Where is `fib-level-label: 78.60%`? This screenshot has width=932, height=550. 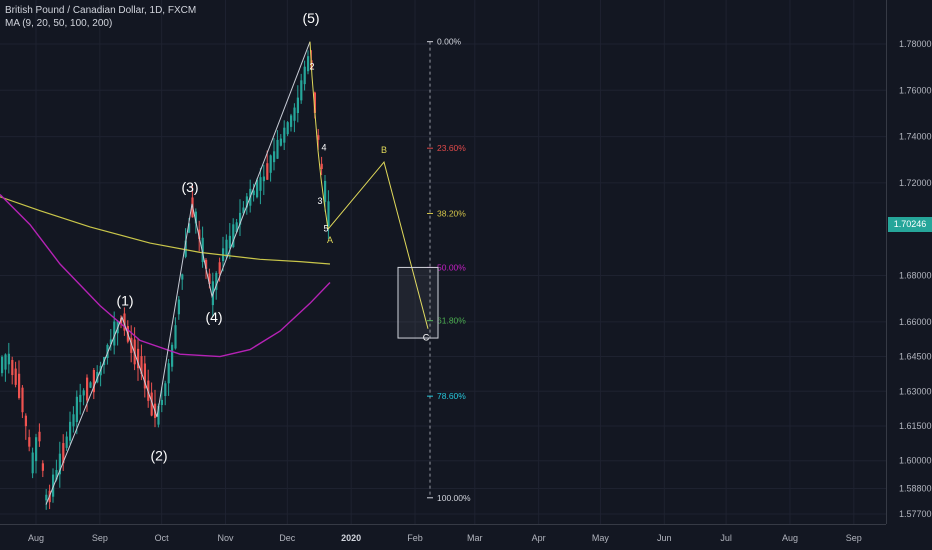 fib-level-label: 78.60% is located at coordinates (451, 396).